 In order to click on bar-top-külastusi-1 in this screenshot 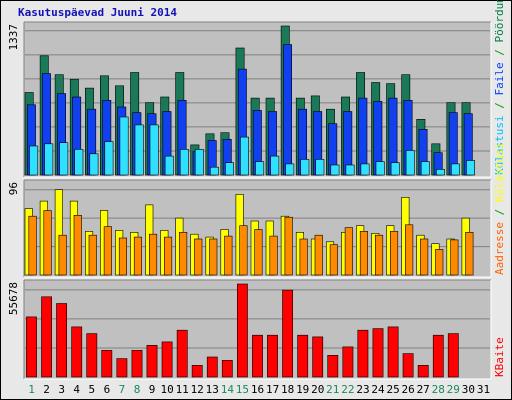, I will do `click(34, 160)`.